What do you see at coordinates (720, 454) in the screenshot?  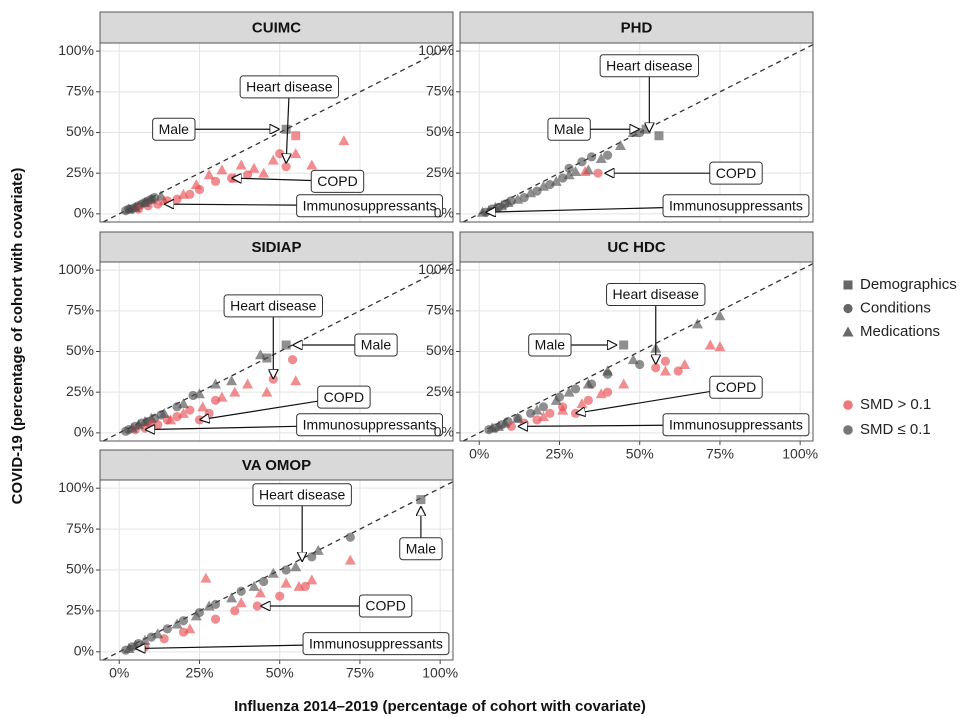 I see `x-tick-label: 75%` at bounding box center [720, 454].